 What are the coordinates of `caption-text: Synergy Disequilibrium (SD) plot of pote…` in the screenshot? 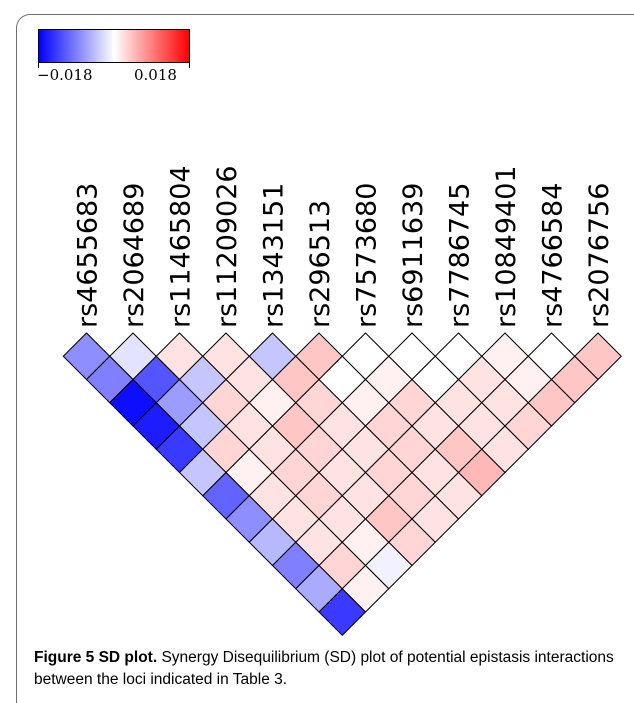 It's located at (324, 668).